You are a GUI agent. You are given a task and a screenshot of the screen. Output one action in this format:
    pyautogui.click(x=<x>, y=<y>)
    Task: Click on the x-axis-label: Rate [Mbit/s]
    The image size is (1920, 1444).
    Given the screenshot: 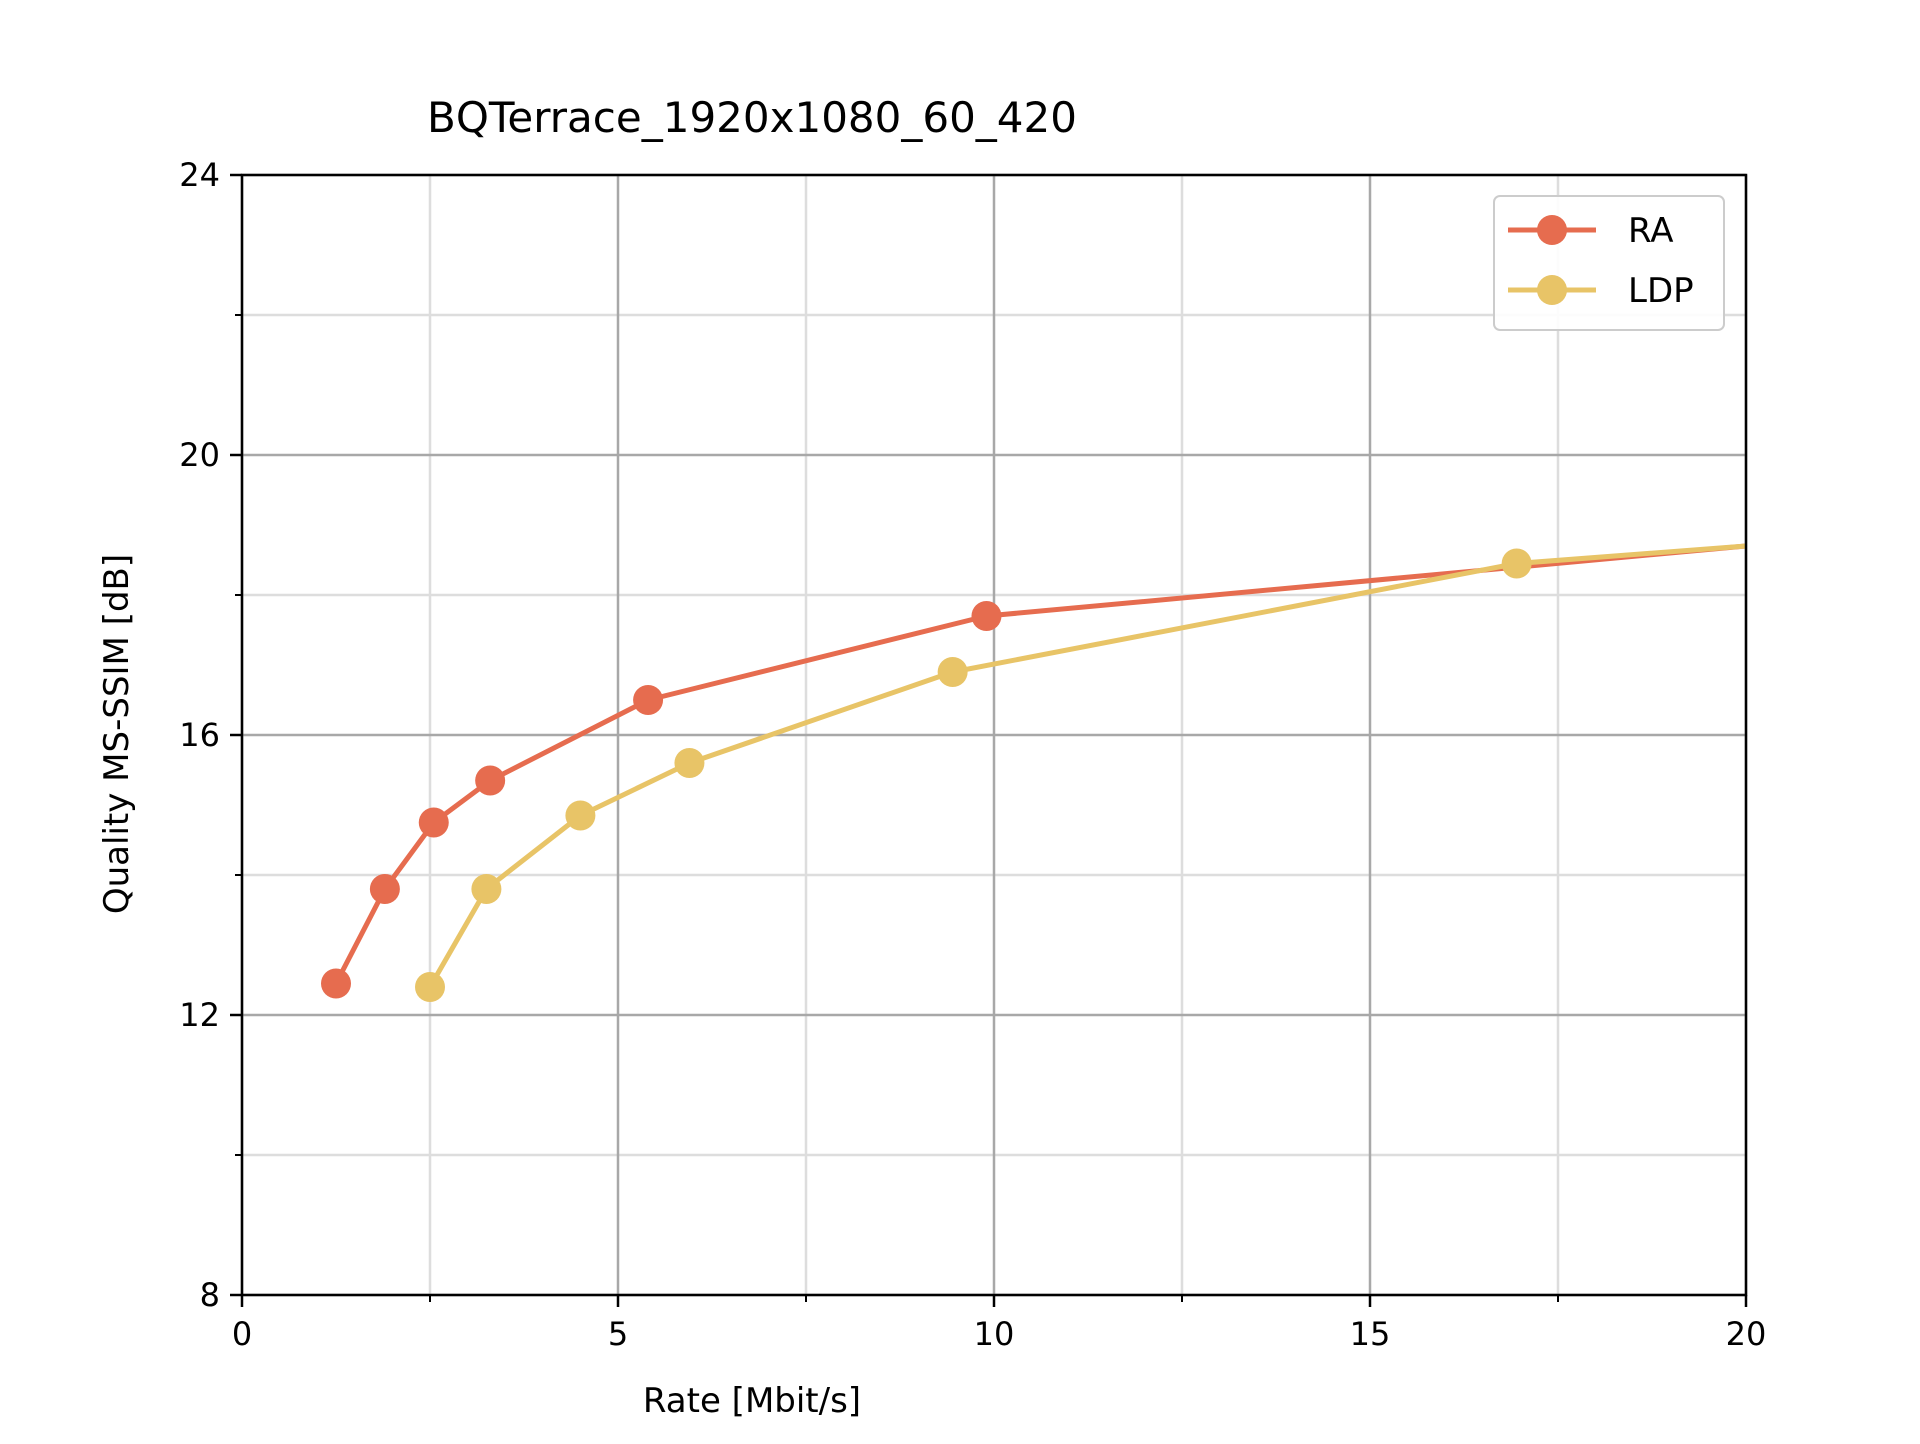 What is the action you would take?
    pyautogui.click(x=752, y=1401)
    